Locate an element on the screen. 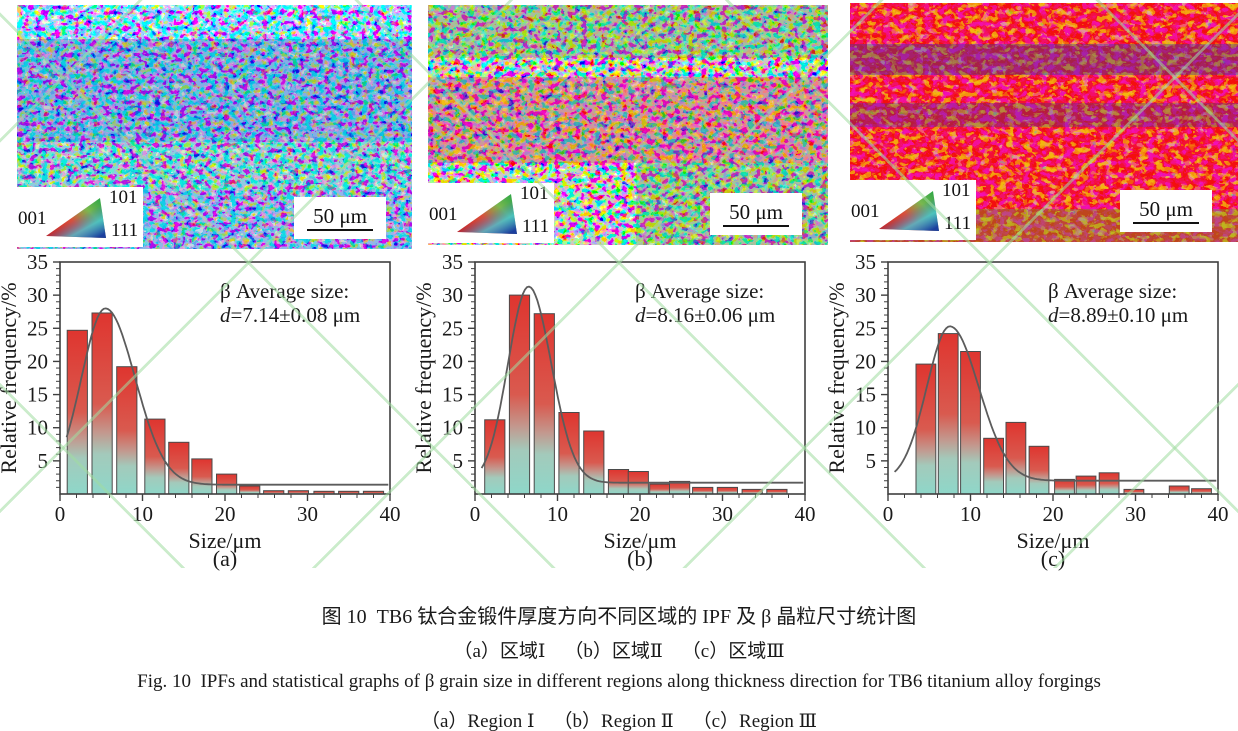 This screenshot has width=1238, height=731. scale-bar: 50 μm is located at coordinates (1166, 211).